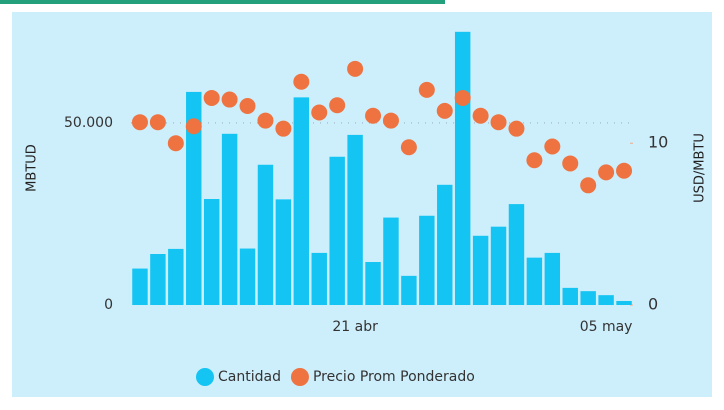  I want to click on y2-tick-label: 10, so click(658, 142).